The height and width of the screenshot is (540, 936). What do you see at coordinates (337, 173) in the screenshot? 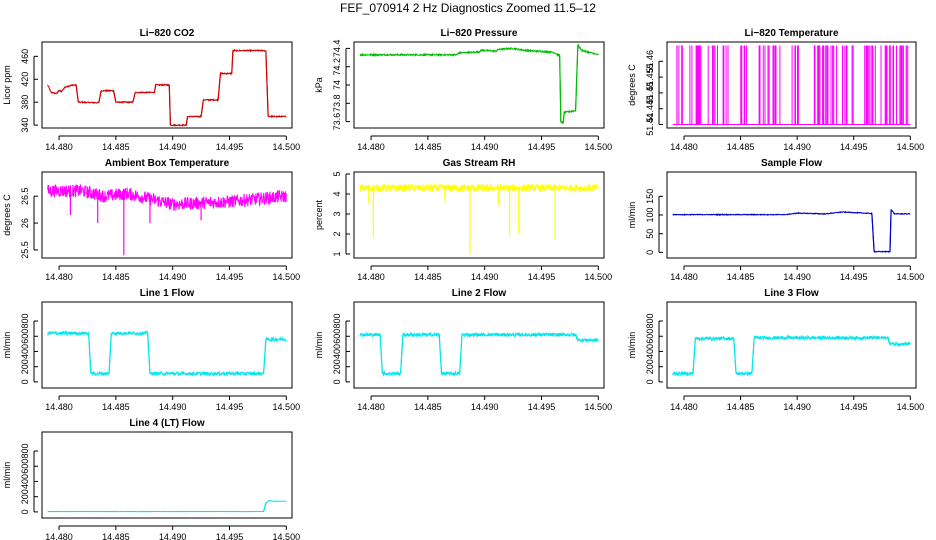
I see `y-tick-label: 5` at bounding box center [337, 173].